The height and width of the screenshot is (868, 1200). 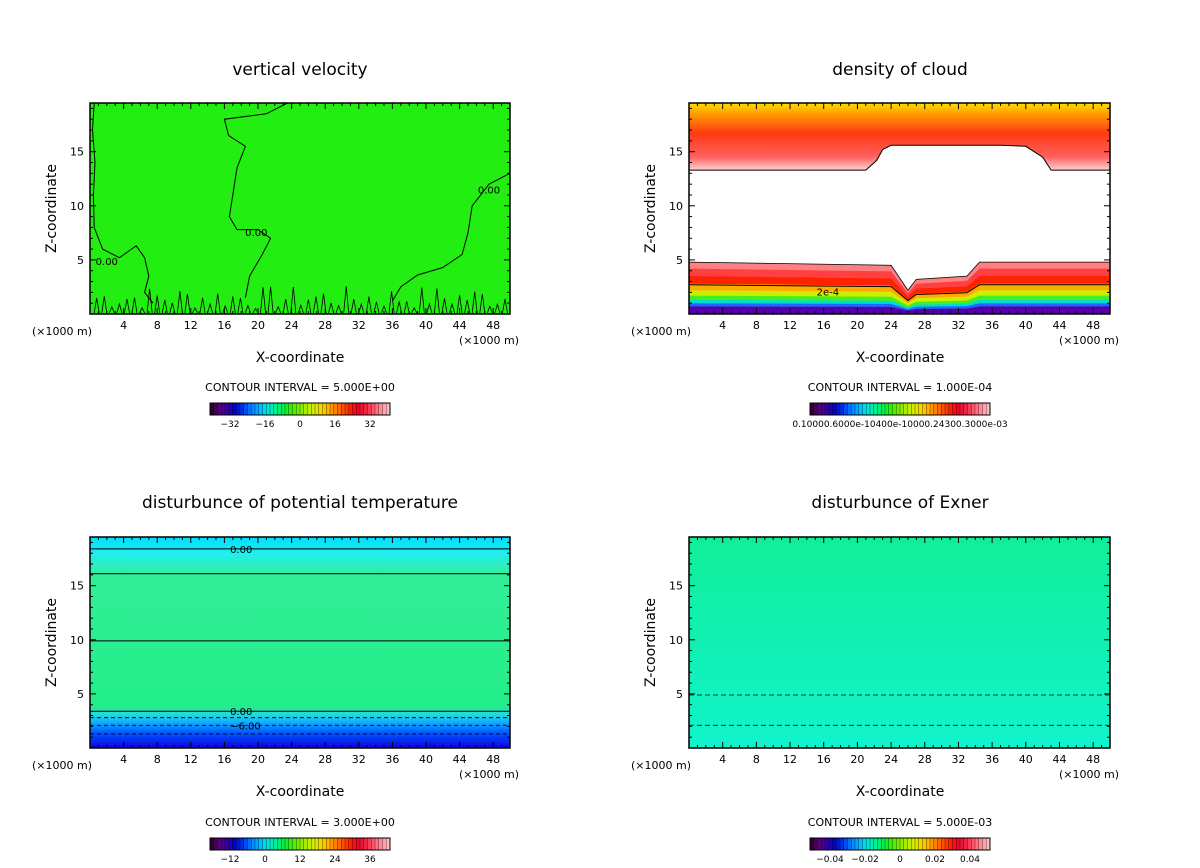 I want to click on cloud-band, so click(x=899, y=310).